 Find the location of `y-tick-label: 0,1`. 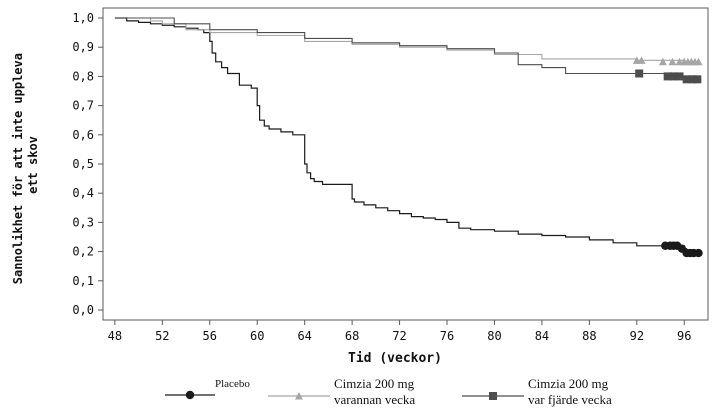

y-tick-label: 0,1 is located at coordinates (83, 281).